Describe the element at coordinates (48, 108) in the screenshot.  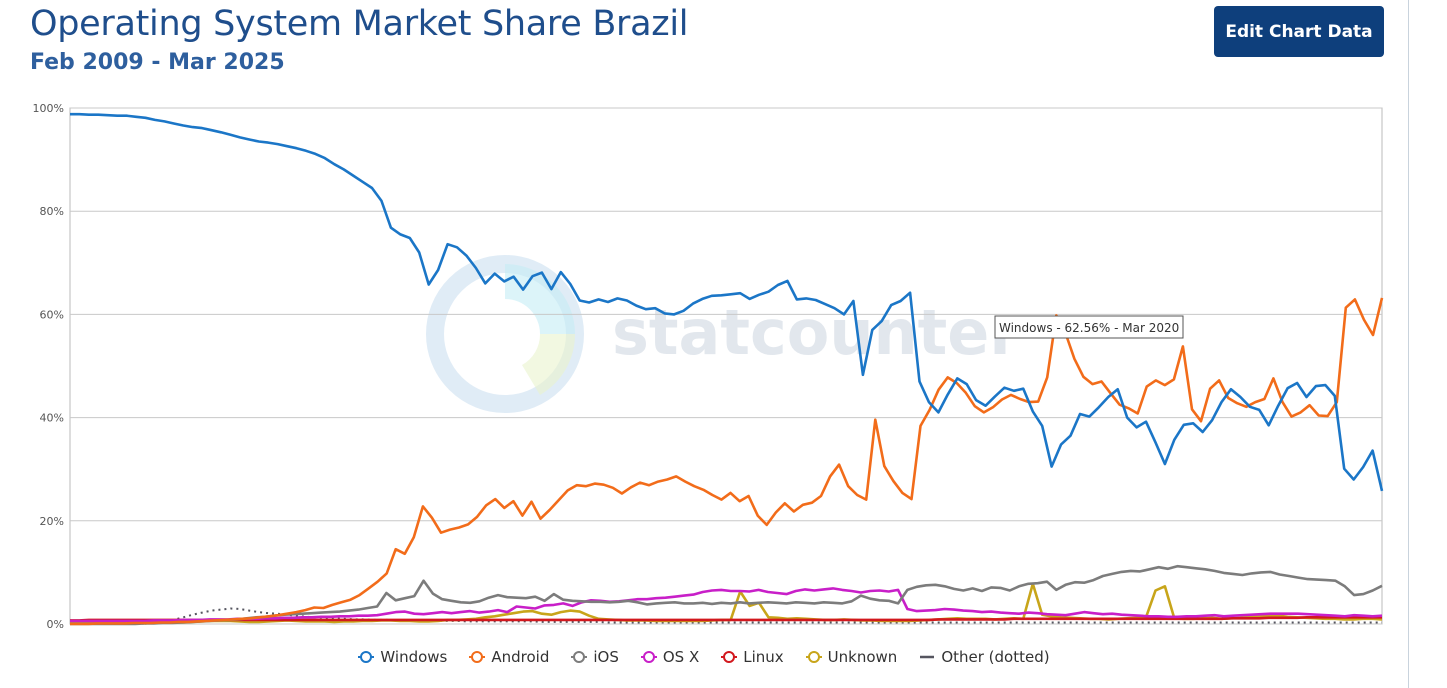
I see `y-tick-label: 100%` at that location.